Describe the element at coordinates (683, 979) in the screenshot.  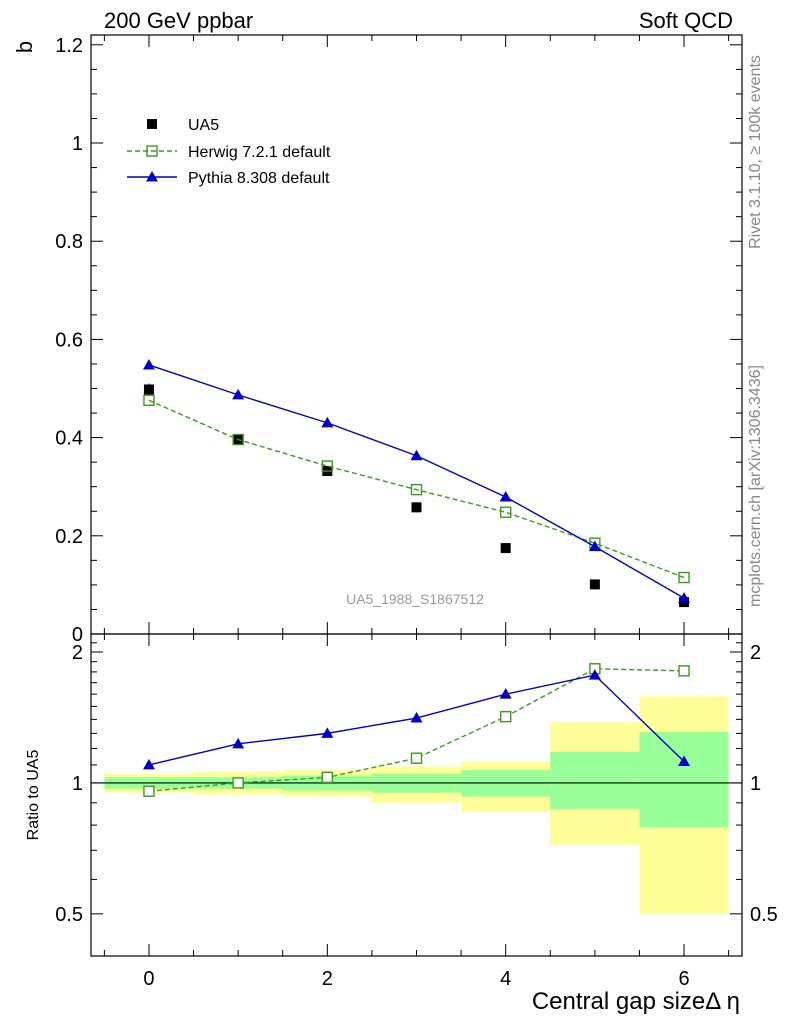
I see `x-tick-label: 6` at that location.